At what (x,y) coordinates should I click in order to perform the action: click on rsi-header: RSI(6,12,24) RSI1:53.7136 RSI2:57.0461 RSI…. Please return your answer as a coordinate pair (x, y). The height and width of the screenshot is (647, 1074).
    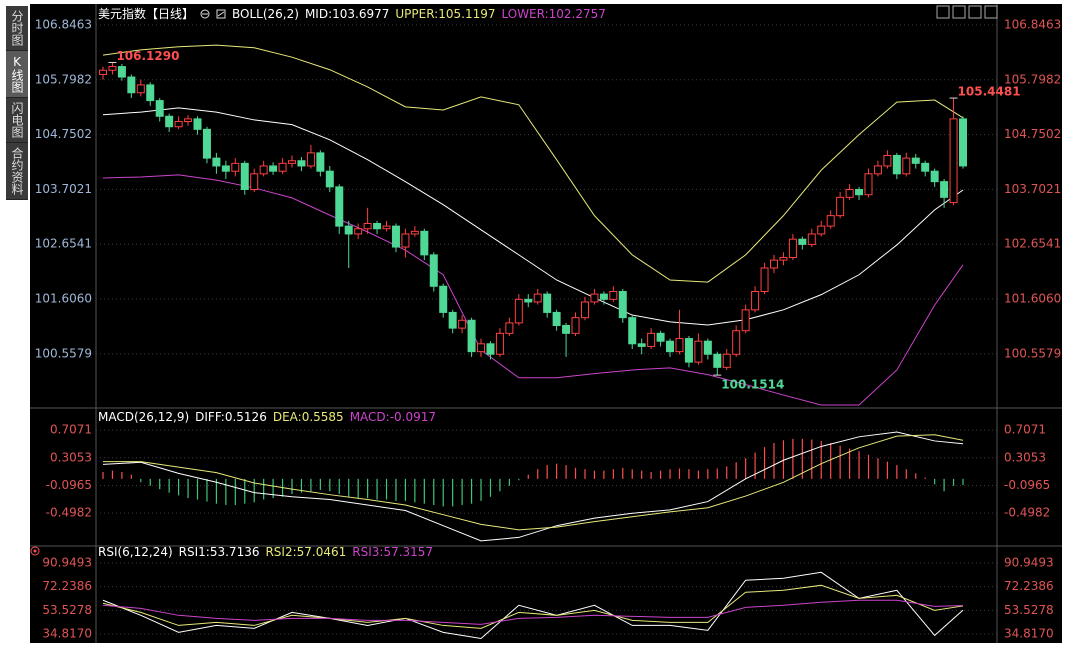
    Looking at the image, I should click on (265, 552).